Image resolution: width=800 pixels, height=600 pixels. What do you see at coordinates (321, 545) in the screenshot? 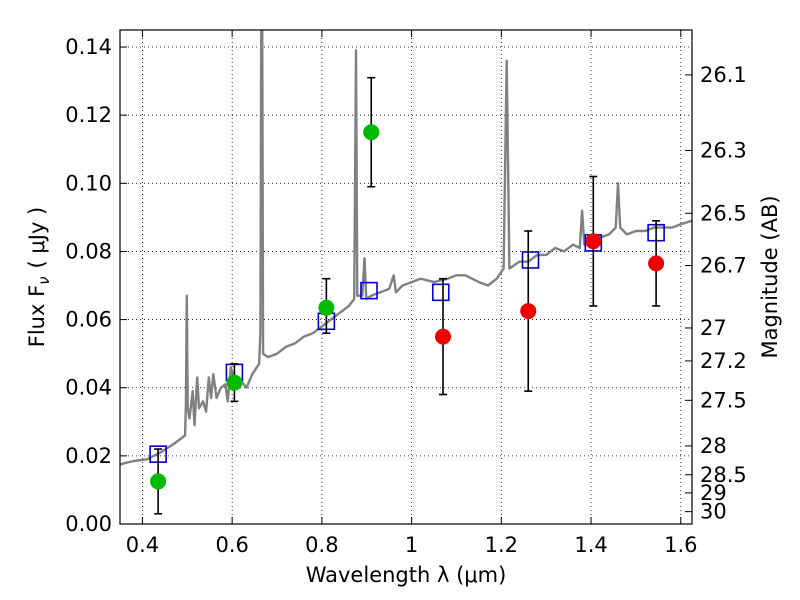
I see `x-tick-label: 0.8` at bounding box center [321, 545].